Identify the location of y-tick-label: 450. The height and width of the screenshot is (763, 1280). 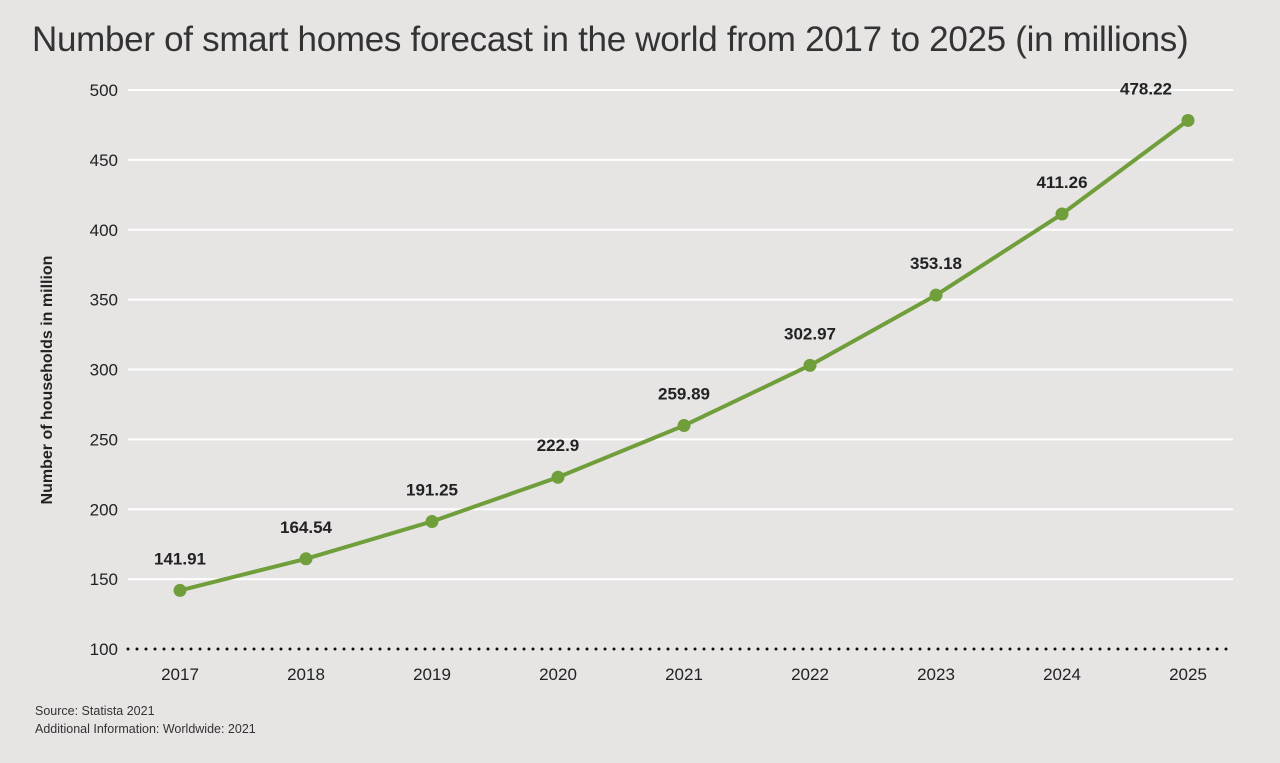
(104, 160).